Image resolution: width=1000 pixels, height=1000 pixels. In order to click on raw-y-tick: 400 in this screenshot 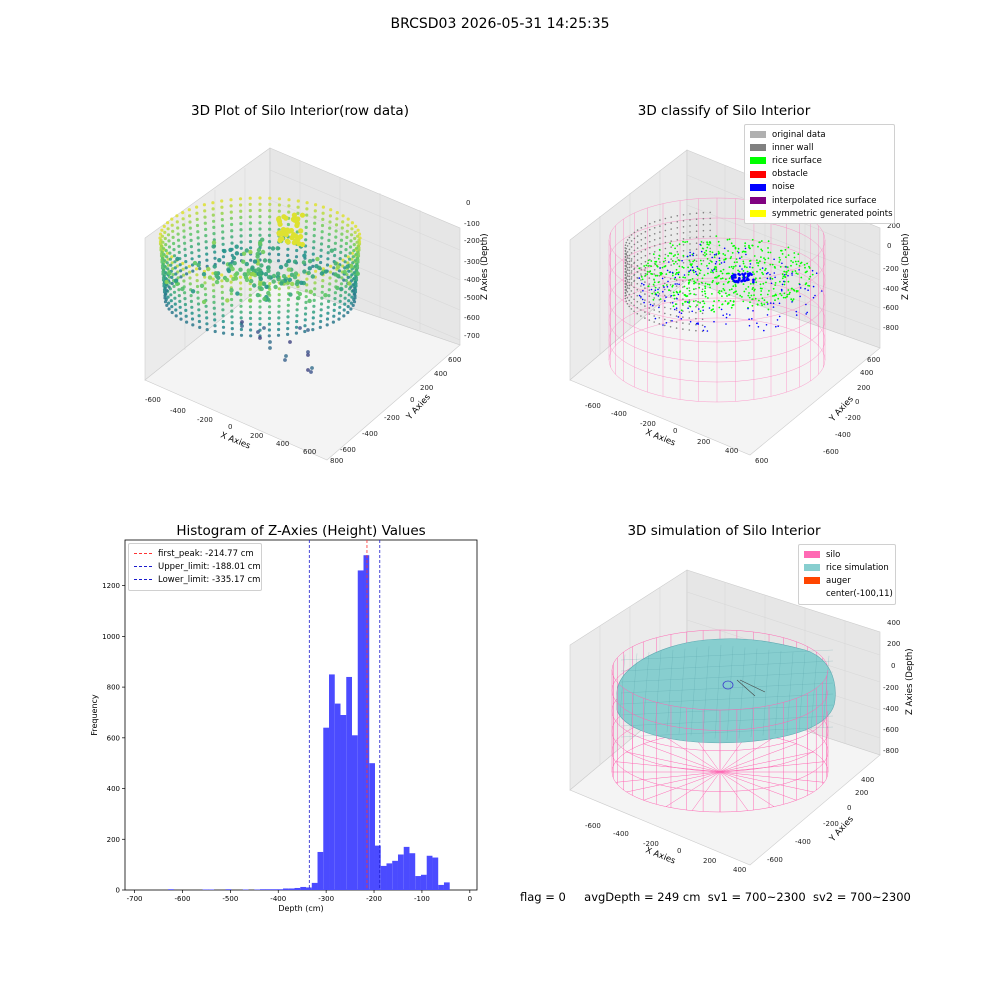, I will do `click(440, 374)`.